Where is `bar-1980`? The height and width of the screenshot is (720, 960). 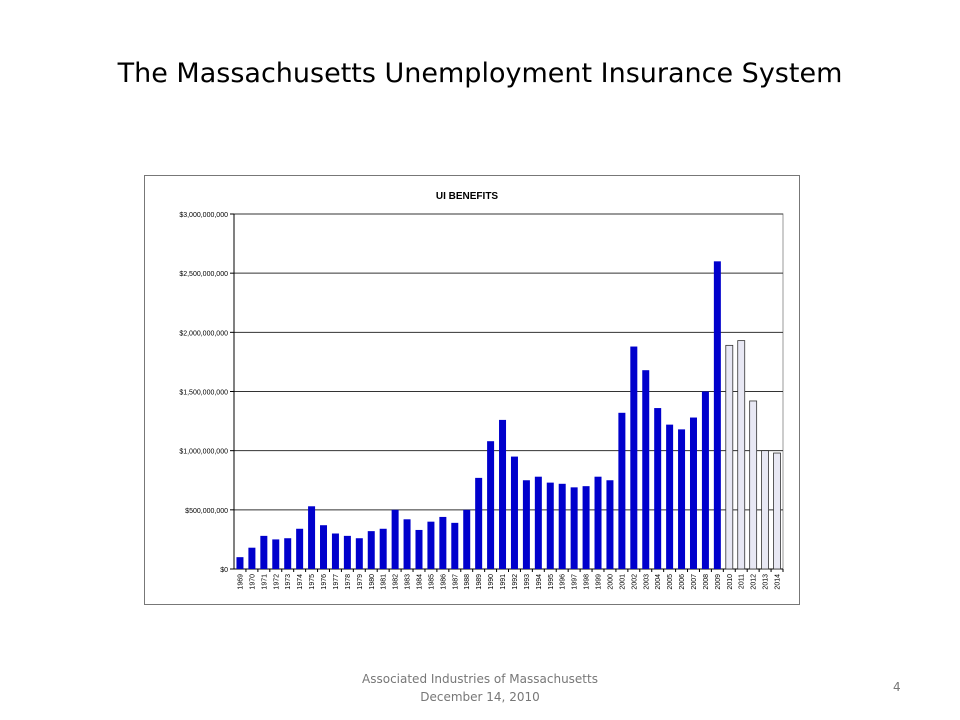 bar-1980 is located at coordinates (371, 550).